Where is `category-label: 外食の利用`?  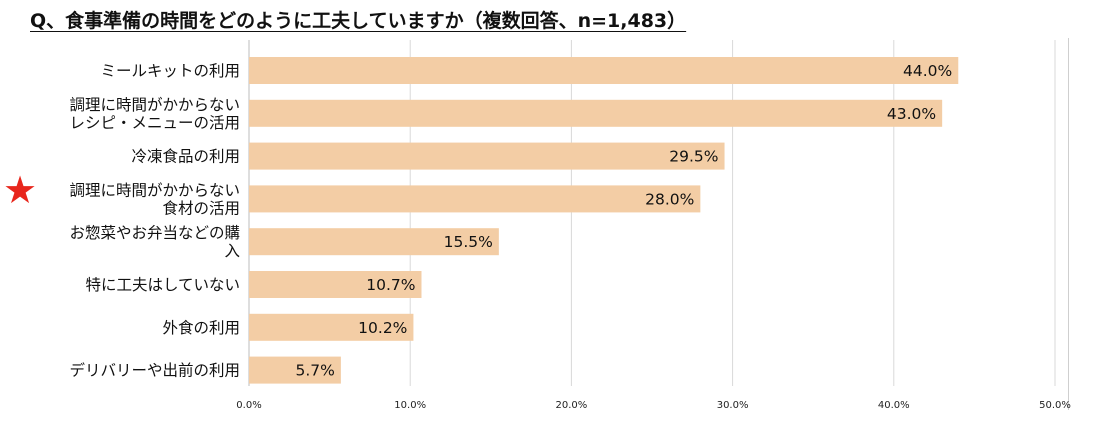
category-label: 外食の利用 is located at coordinates (201, 328).